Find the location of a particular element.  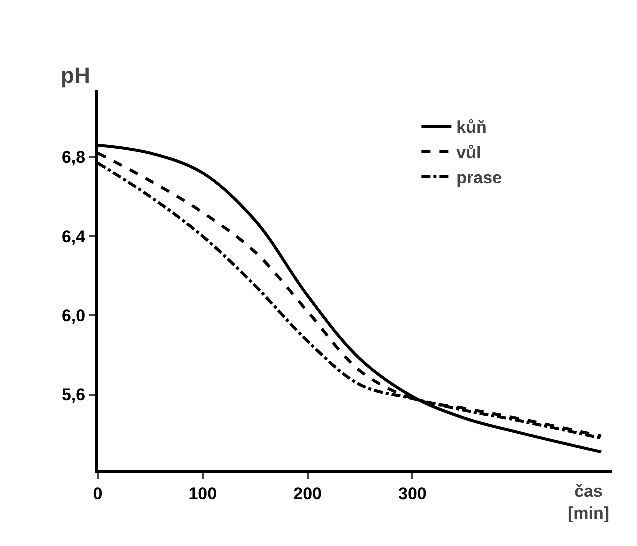

y-tick-label: 6,0 is located at coordinates (74, 316).